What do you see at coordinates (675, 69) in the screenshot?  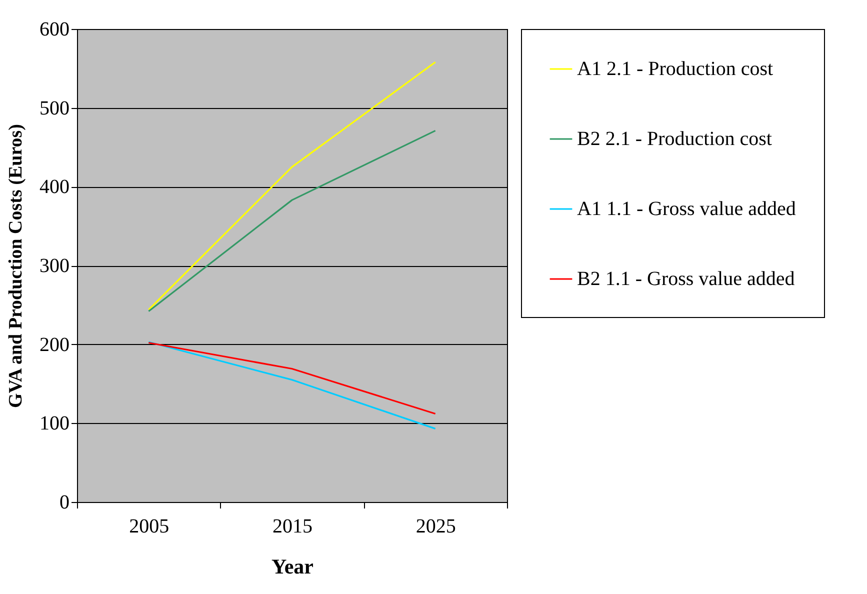 I see `legend-label: A1 2.1 - Production cost` at bounding box center [675, 69].